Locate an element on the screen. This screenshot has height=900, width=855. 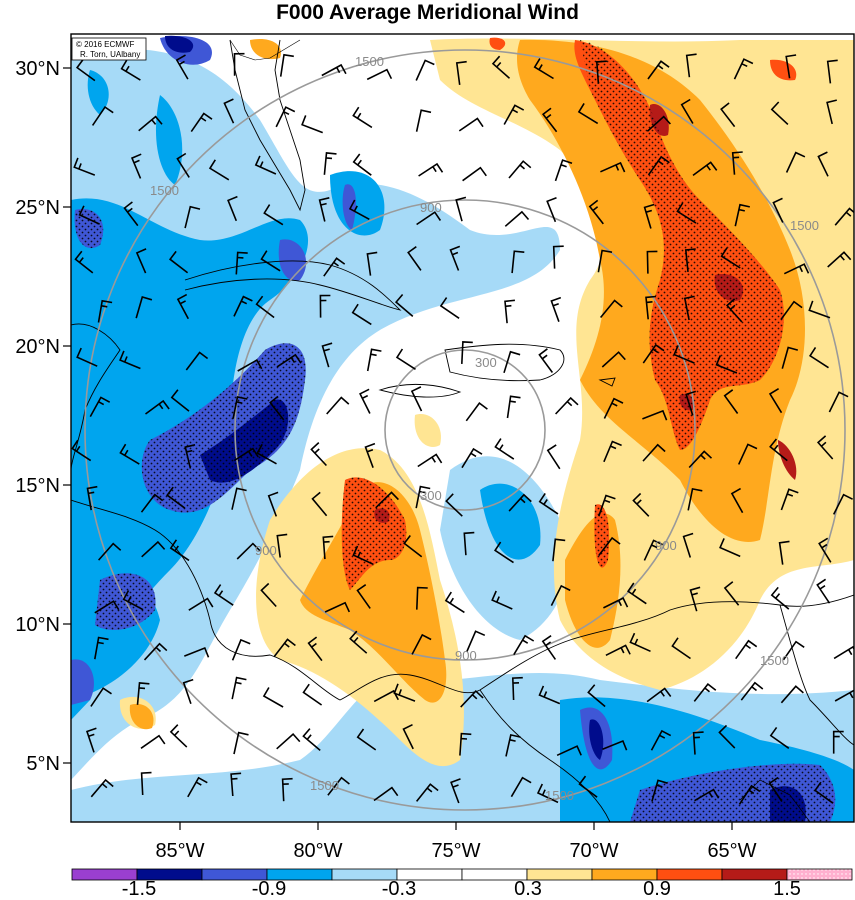
credit-line-2: R. Torn, UAlbany is located at coordinates (110, 54).